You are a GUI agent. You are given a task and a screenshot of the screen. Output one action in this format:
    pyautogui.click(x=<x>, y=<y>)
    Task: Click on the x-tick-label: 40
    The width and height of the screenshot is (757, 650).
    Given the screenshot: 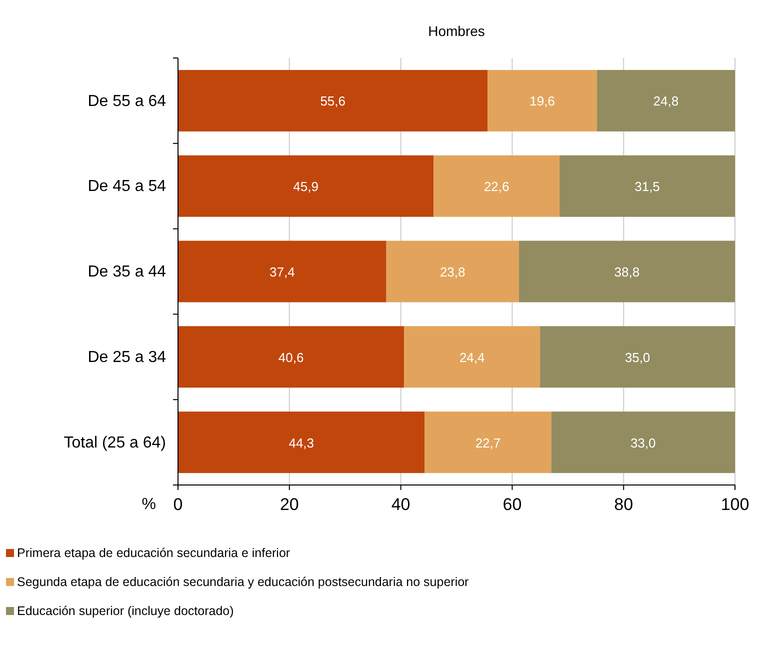 What is the action you would take?
    pyautogui.click(x=400, y=504)
    